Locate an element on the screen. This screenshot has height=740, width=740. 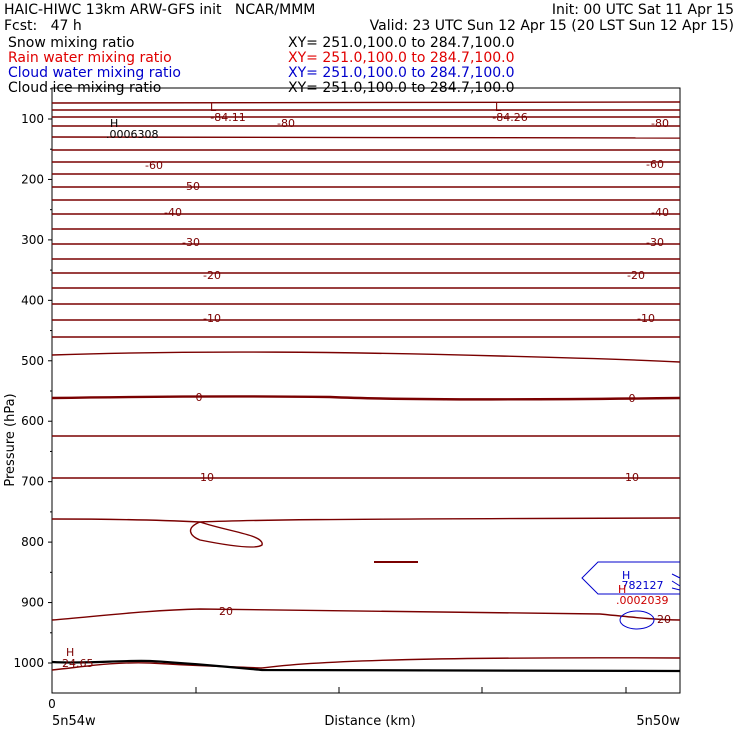
contour-label-12: -20 is located at coordinates (636, 275).